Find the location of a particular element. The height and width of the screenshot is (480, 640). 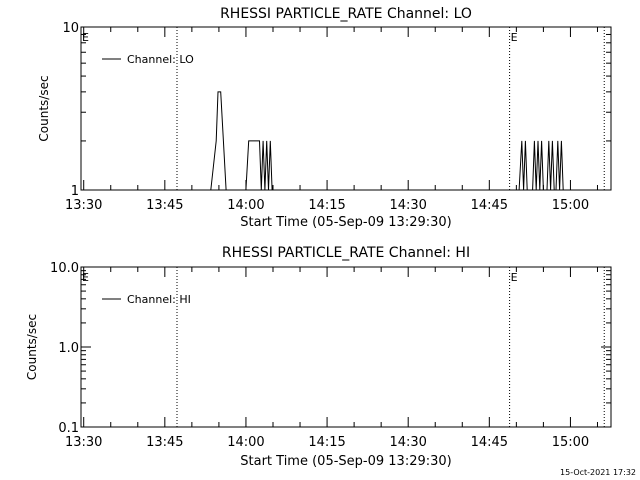

chart-title: RHESSI PARTICLE_RATE Channel: LO is located at coordinates (346, 14).